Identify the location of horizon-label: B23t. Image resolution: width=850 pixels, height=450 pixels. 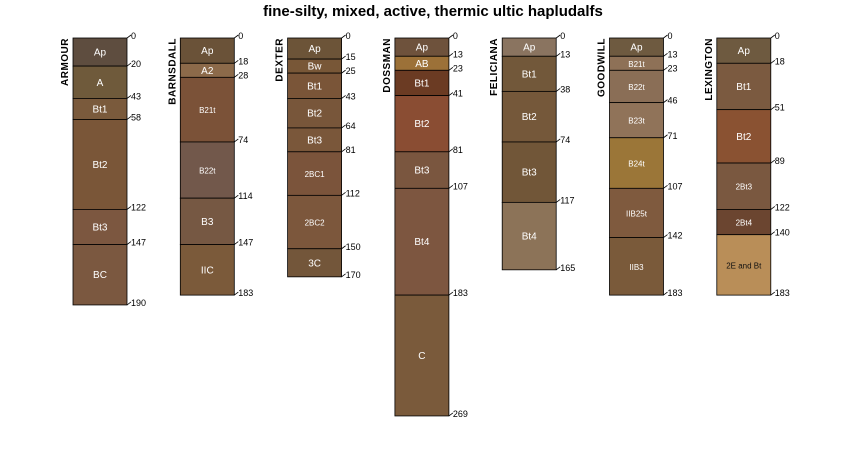
(636, 121).